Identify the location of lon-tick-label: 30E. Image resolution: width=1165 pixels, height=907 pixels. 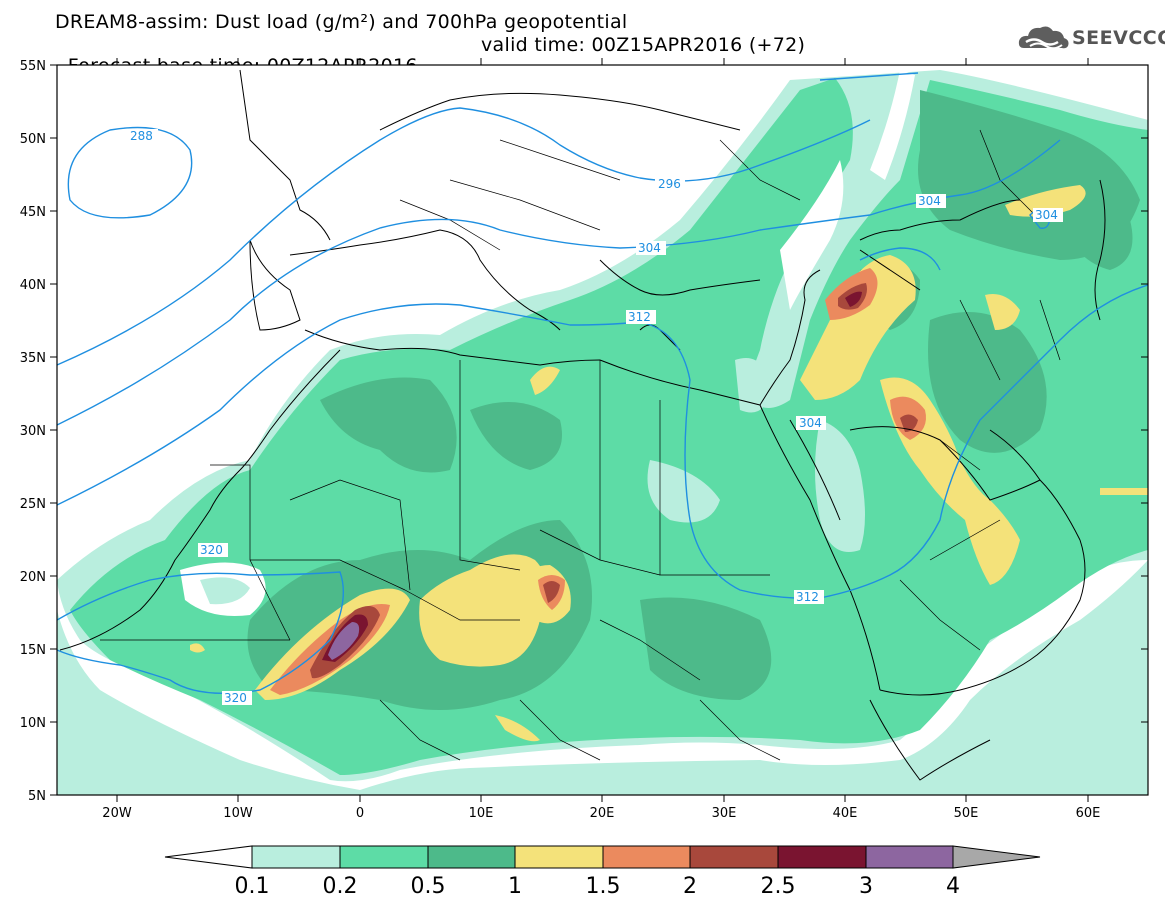
(724, 813).